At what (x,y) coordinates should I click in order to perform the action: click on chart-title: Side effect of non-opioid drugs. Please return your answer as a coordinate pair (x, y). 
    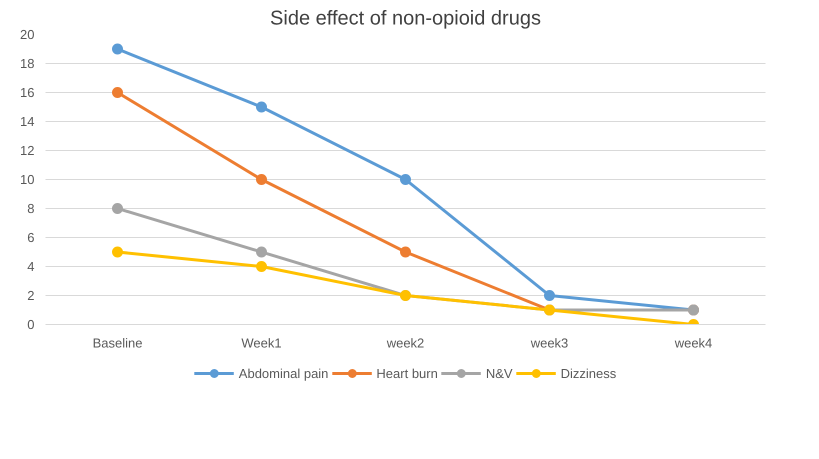
    Looking at the image, I should click on (405, 19).